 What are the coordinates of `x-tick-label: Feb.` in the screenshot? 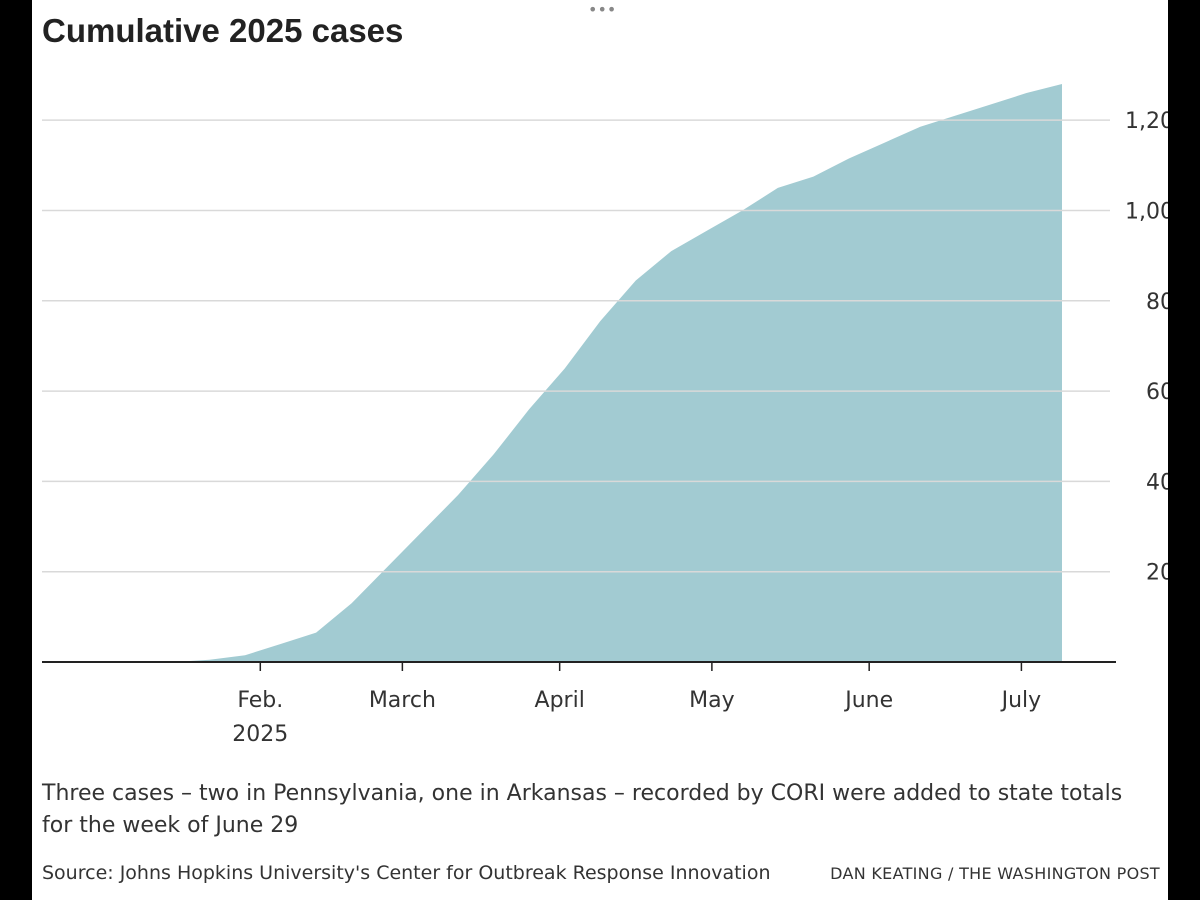 It's located at (260, 700).